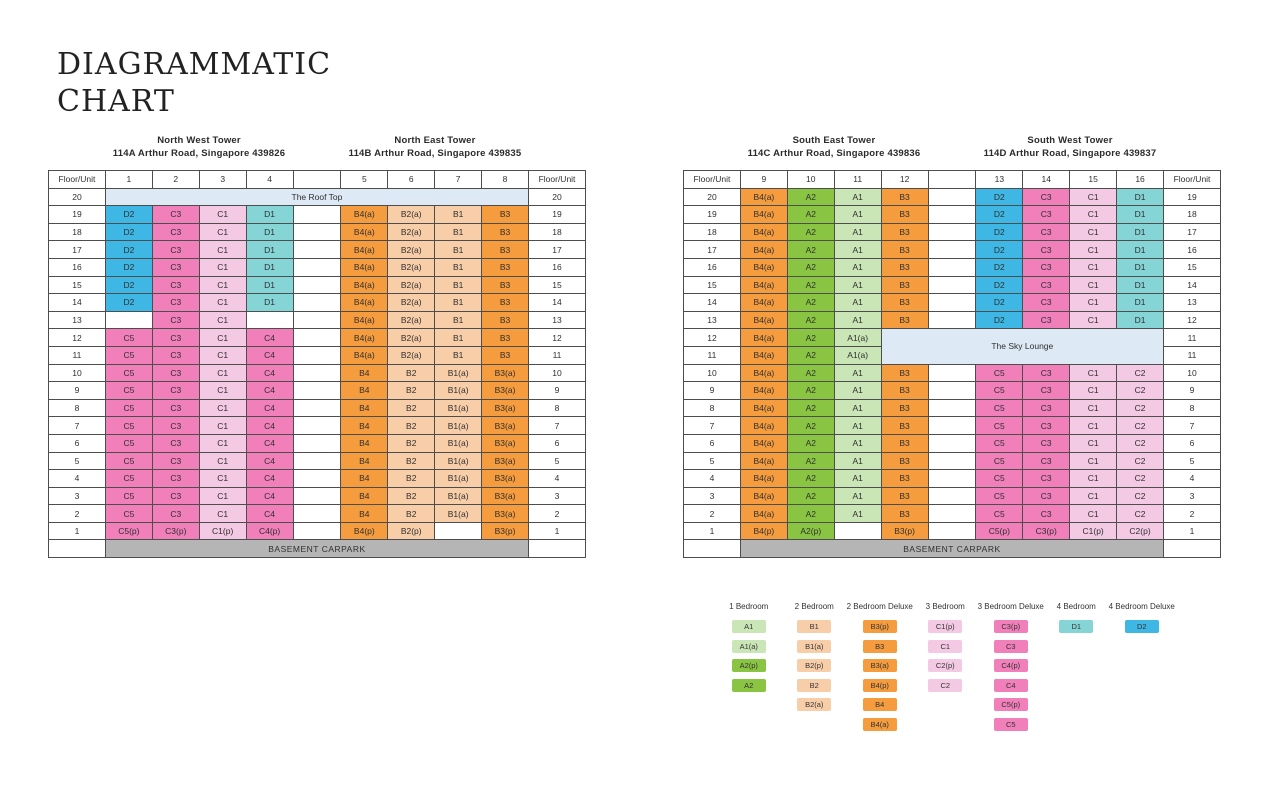  I want to click on floor-label: 12, so click(77, 337).